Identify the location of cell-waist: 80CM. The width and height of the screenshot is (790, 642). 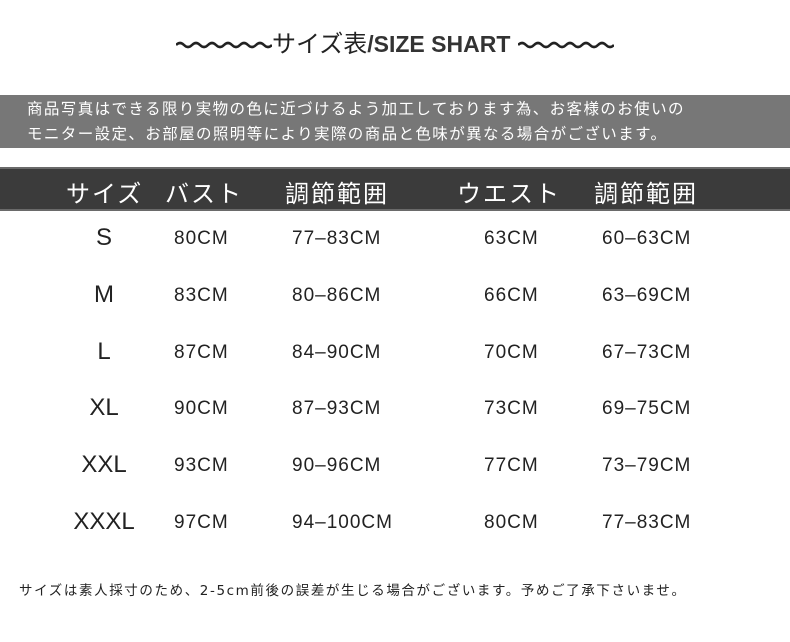
(511, 522).